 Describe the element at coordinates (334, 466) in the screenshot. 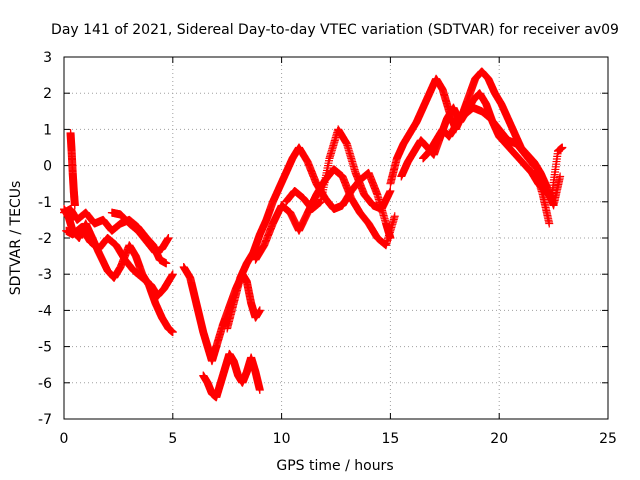

I see `x-axis-label: GPS time / hours` at that location.